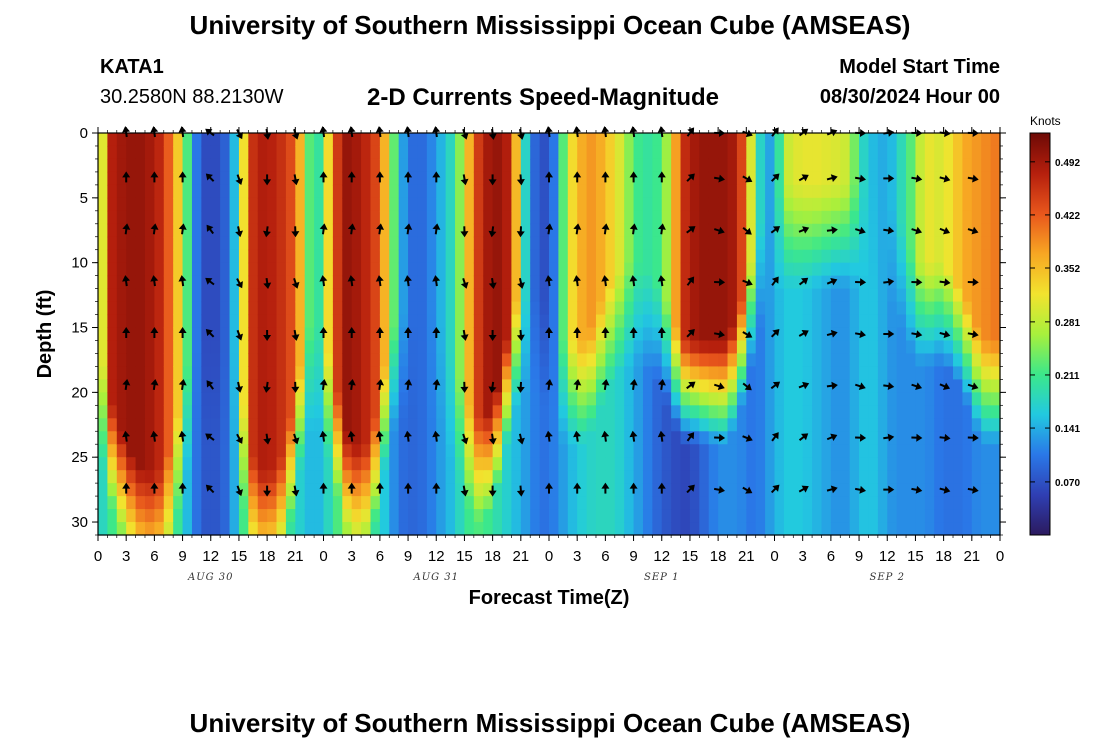  Describe the element at coordinates (239, 556) in the screenshot. I see `x-tick-label: 15` at that location.